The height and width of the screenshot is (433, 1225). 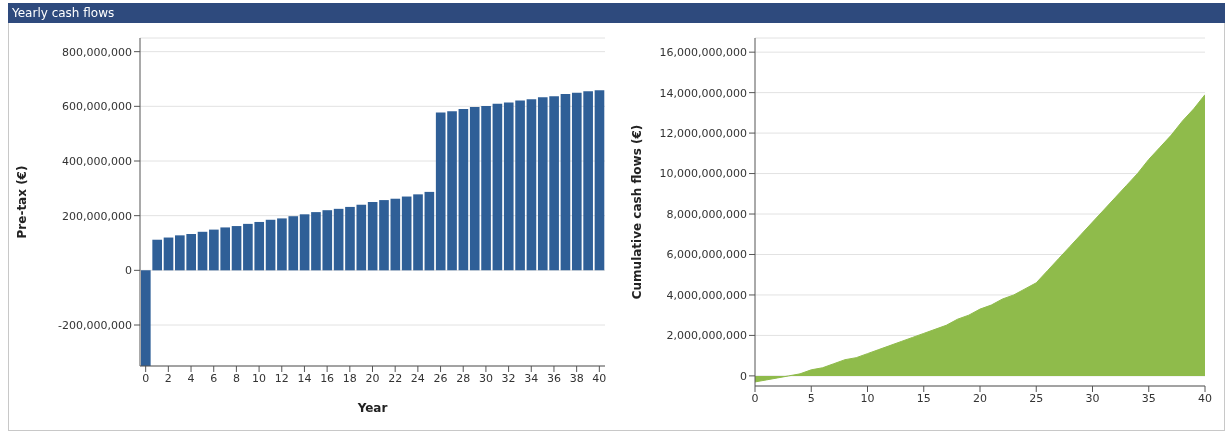 I want to click on x-tick-label: 25, so click(x=1036, y=398).